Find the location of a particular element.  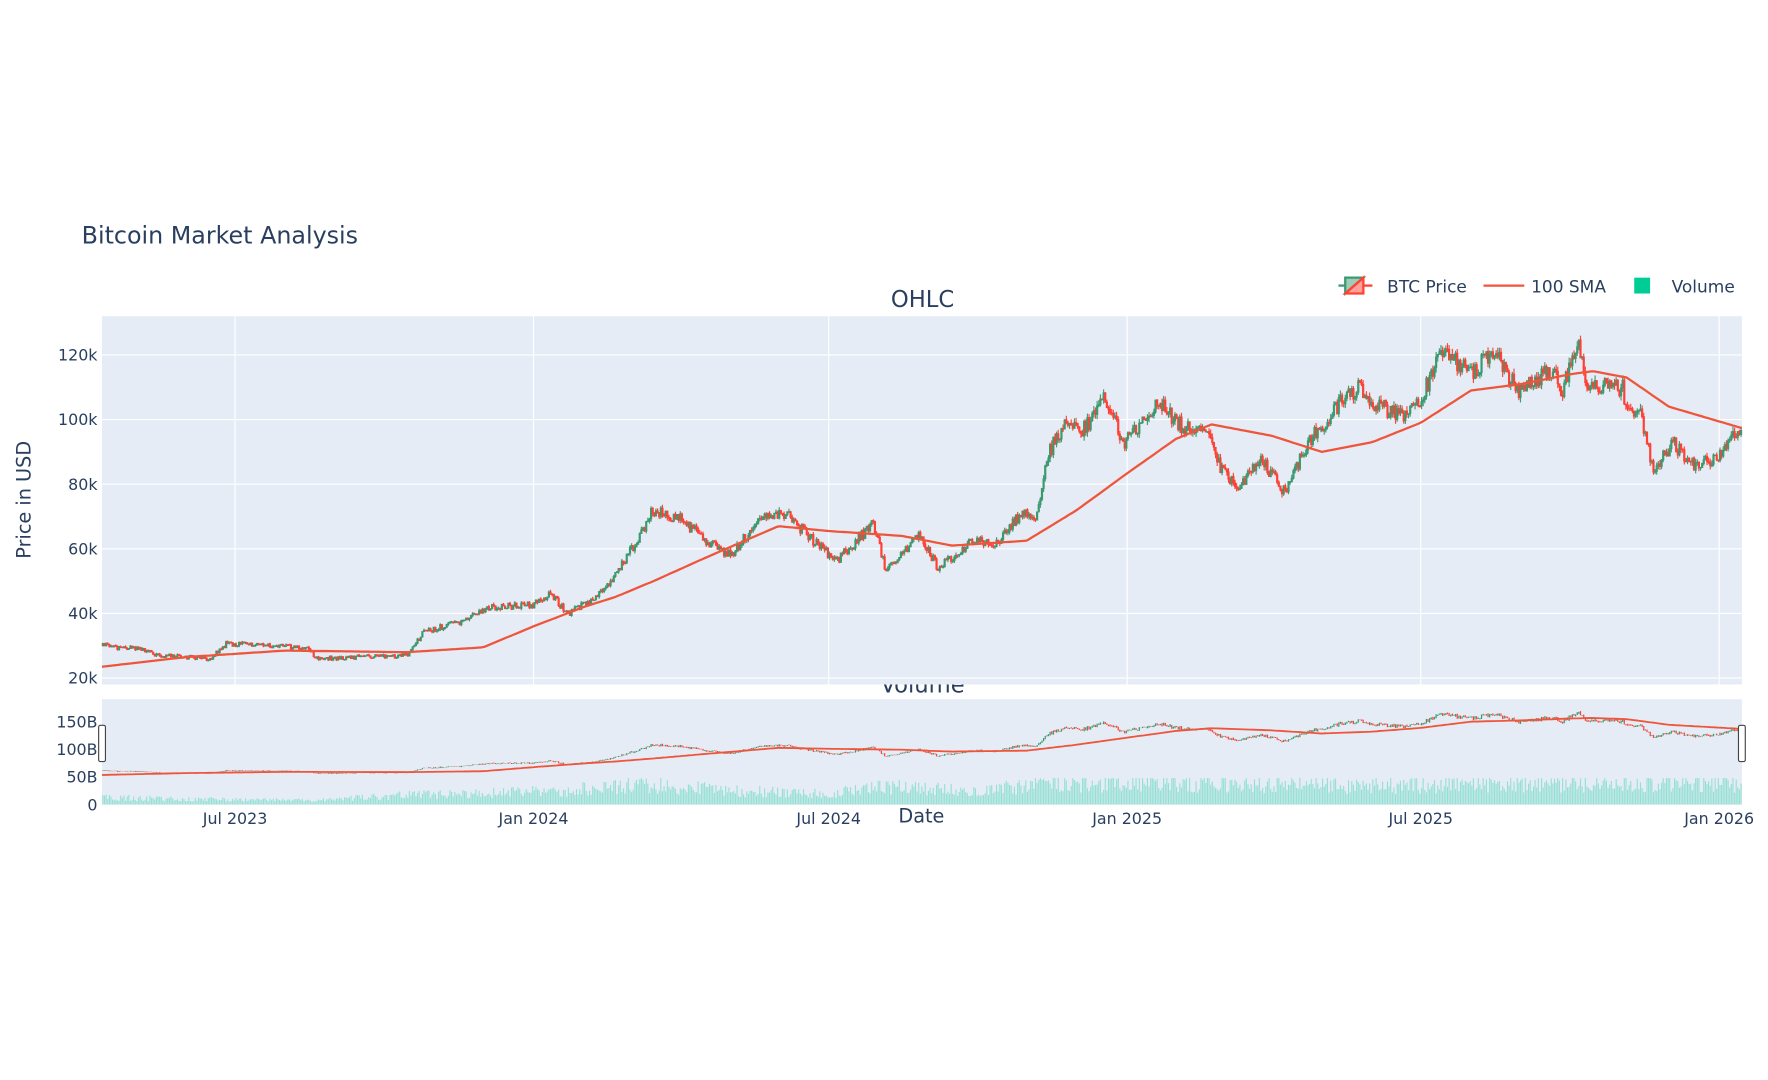

legend-item-volume: Volume is located at coordinates (1684, 287).